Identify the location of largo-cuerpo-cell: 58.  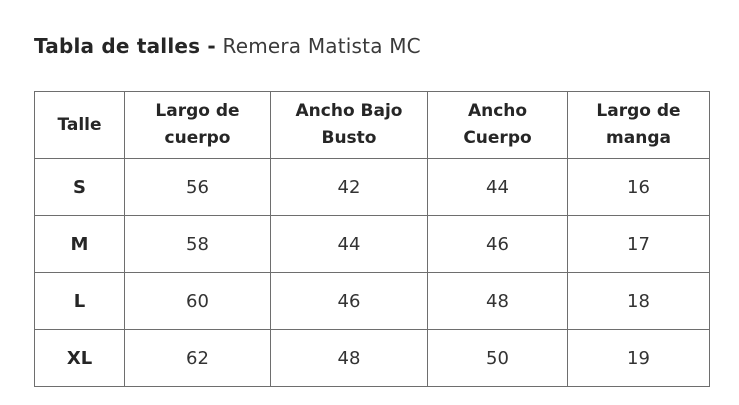
(197, 244).